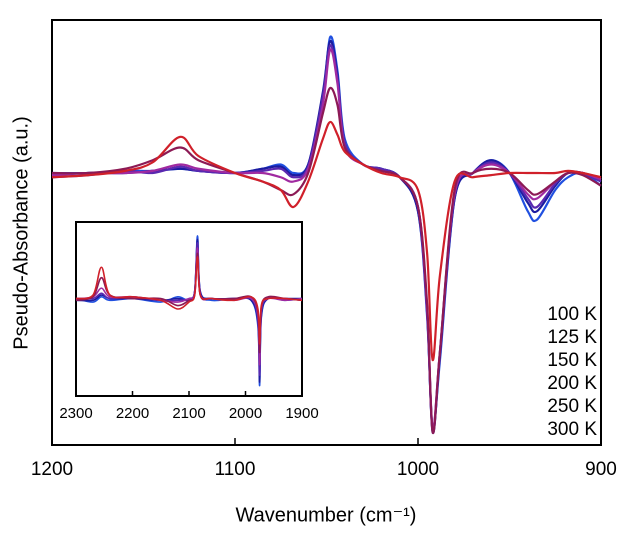 The image size is (624, 533). I want to click on x-tick-label: 2200, so click(132, 413).